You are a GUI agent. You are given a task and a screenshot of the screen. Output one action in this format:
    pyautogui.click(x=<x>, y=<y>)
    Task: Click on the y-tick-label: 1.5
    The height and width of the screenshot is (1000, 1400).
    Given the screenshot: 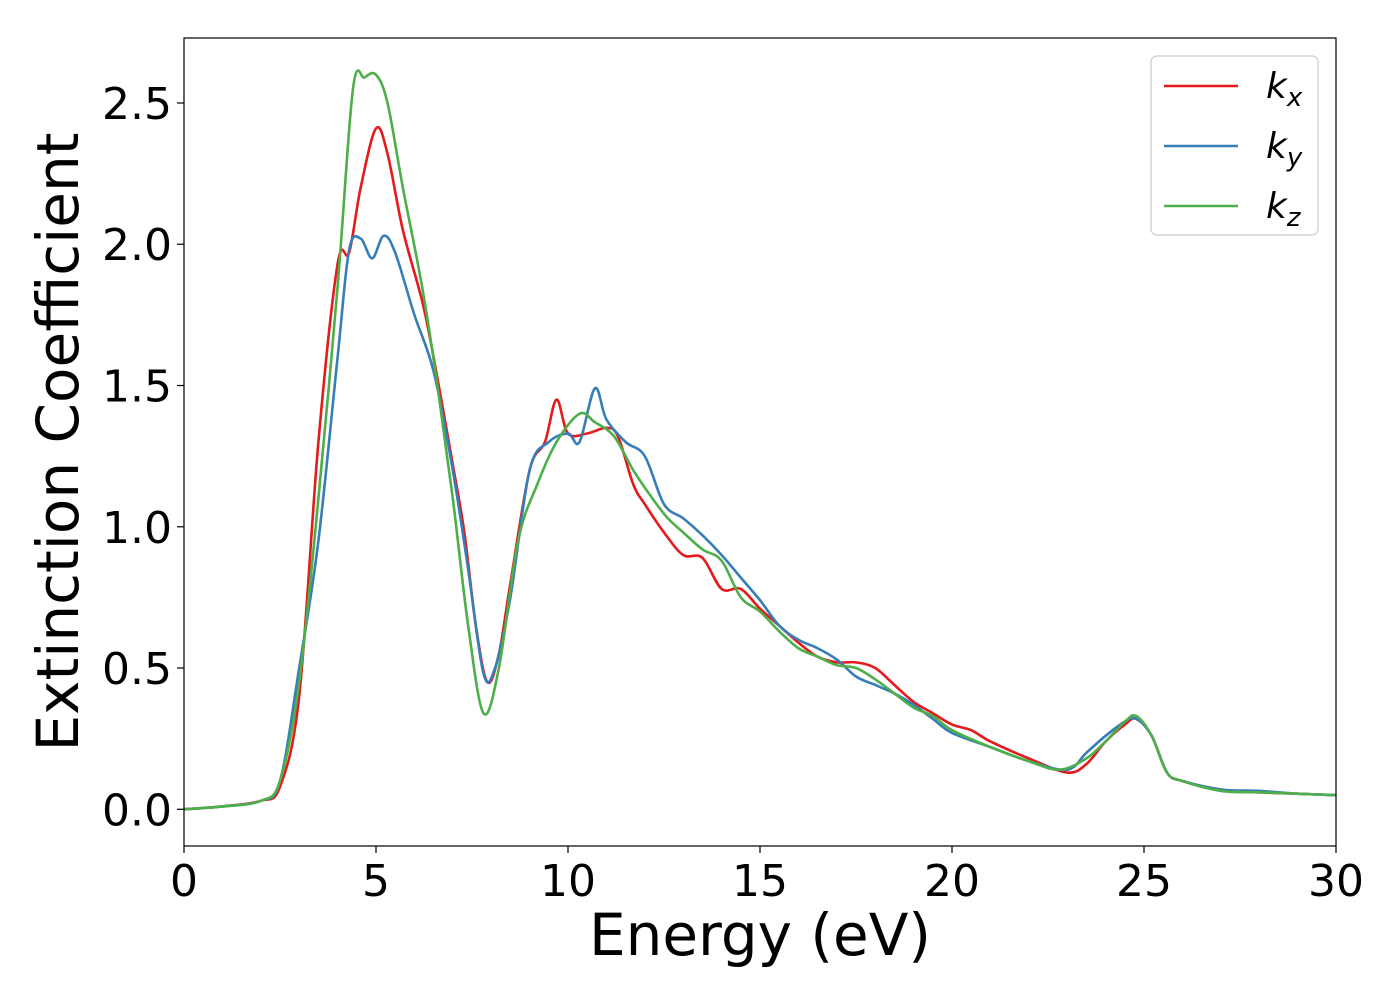 What is the action you would take?
    pyautogui.click(x=137, y=386)
    